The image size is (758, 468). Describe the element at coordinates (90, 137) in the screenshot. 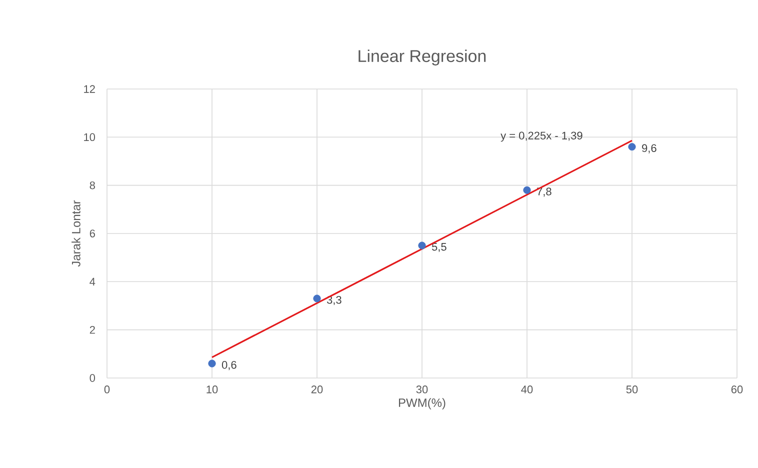

I see `y-tick-label: 10` at that location.